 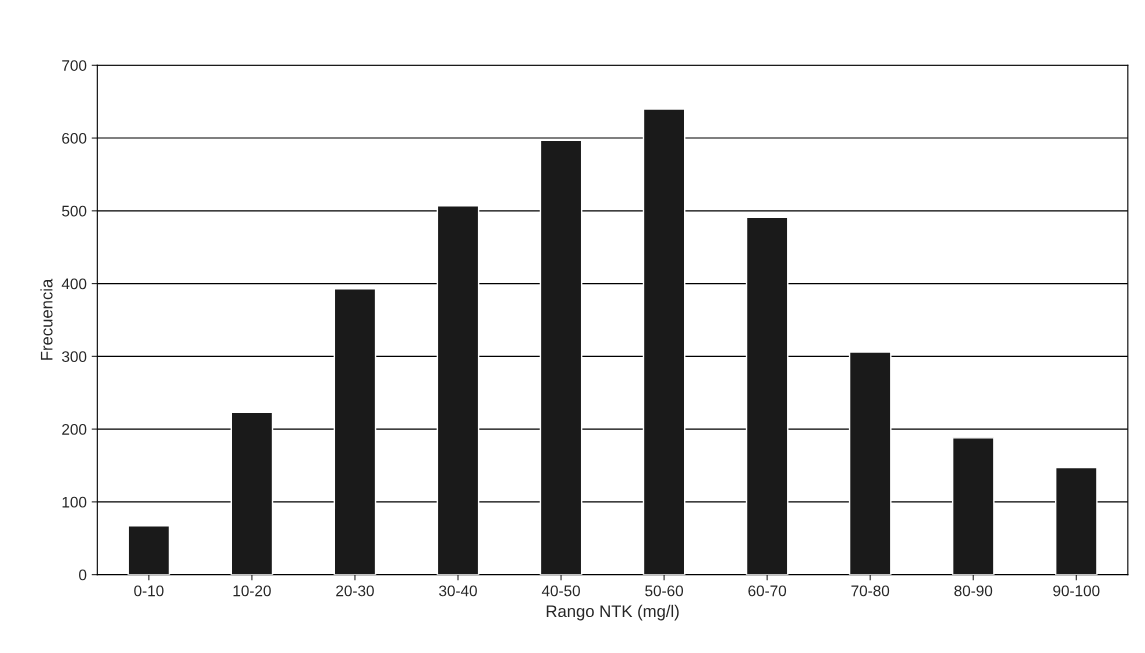 What do you see at coordinates (1076, 591) in the screenshot?
I see `x-tick-label: 90-100` at bounding box center [1076, 591].